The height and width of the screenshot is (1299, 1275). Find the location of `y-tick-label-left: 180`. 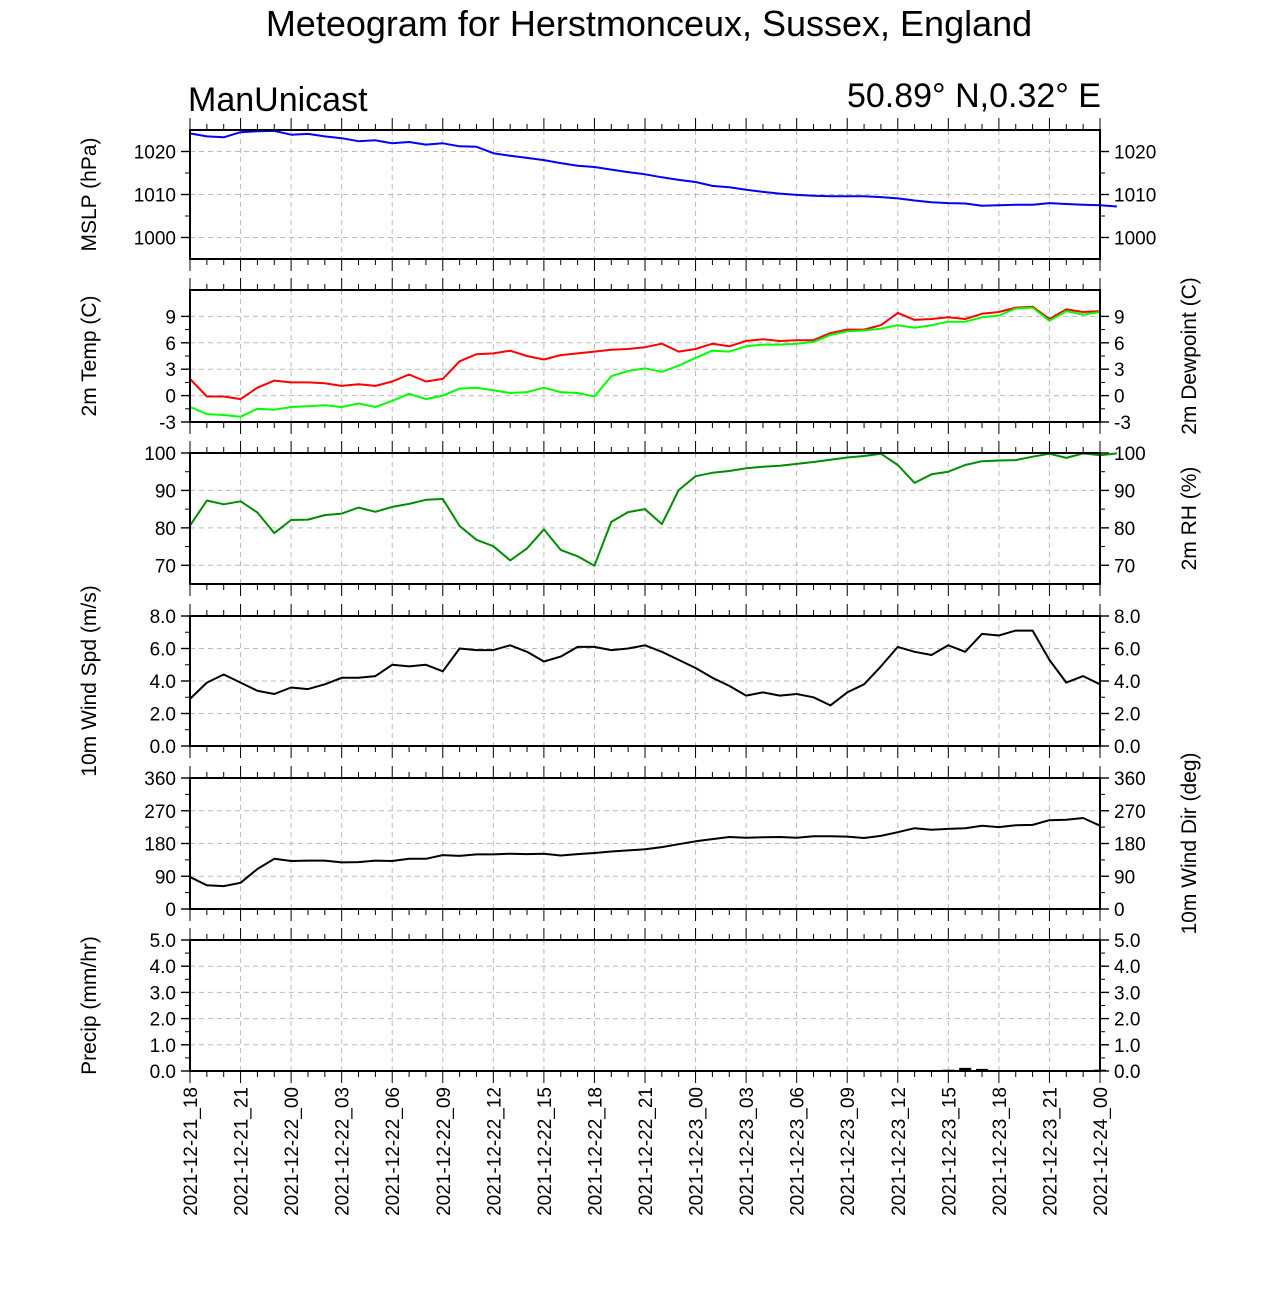

y-tick-label-left: 180 is located at coordinates (160, 845).